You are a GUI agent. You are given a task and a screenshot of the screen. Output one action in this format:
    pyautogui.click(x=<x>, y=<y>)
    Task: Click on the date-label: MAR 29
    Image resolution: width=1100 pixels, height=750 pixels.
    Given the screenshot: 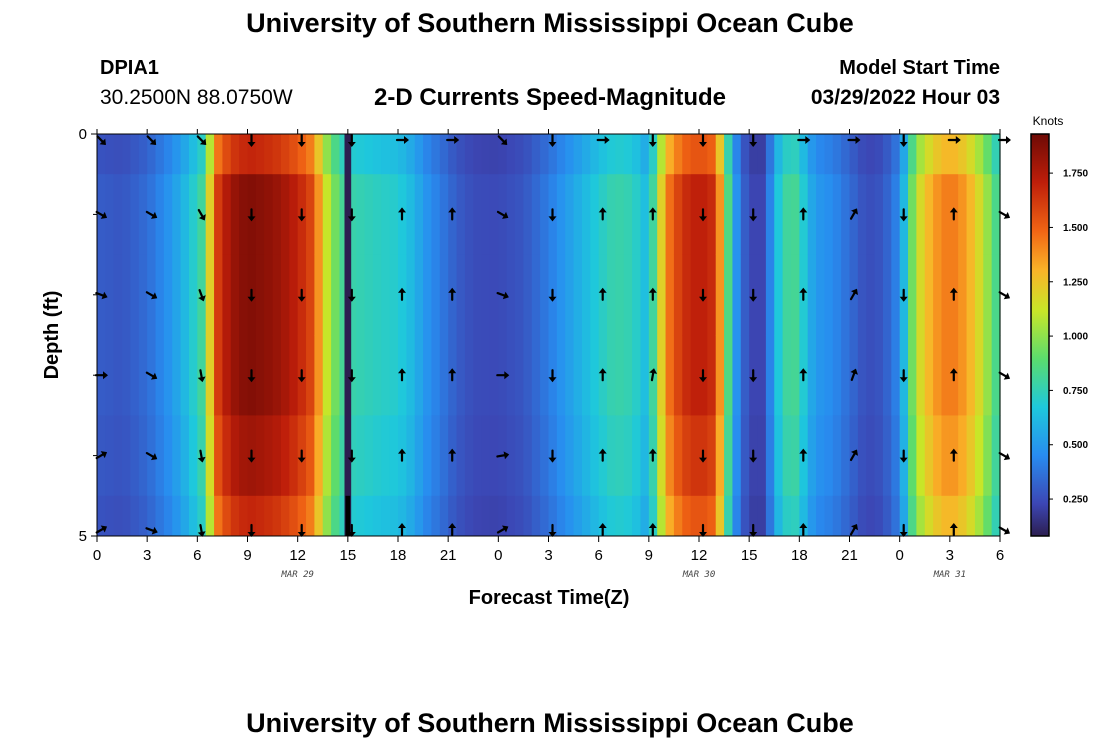 What is the action you would take?
    pyautogui.click(x=297, y=575)
    